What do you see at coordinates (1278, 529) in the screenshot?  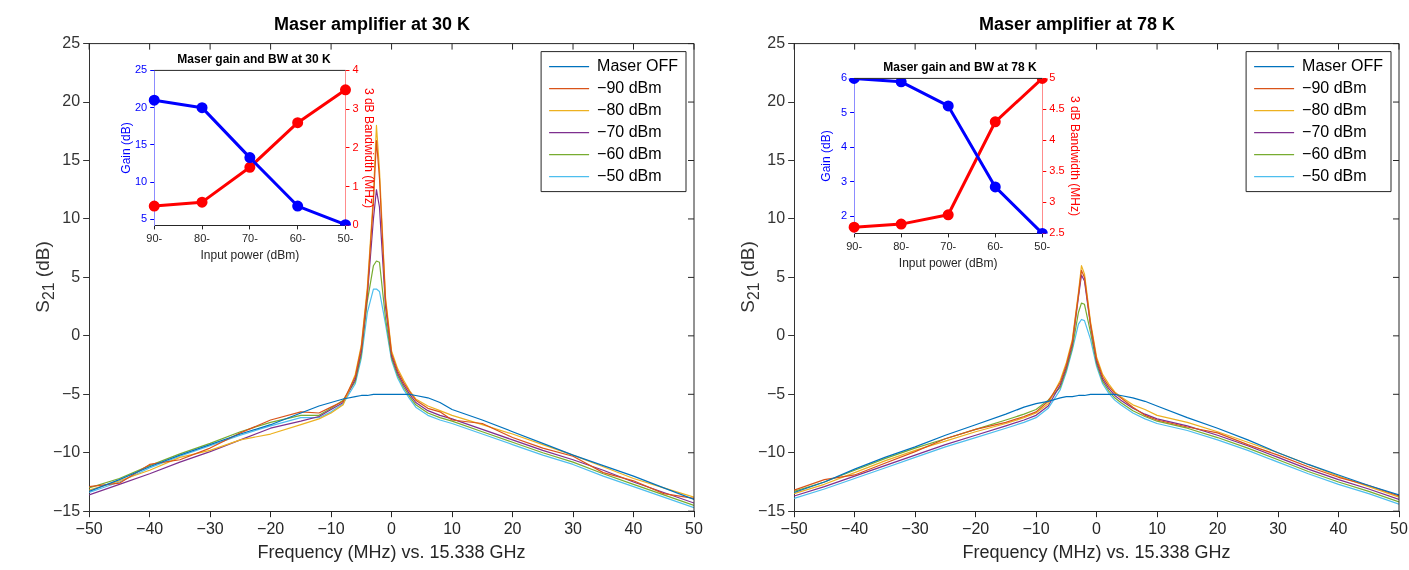 I see `x-tick-label: 30` at bounding box center [1278, 529].